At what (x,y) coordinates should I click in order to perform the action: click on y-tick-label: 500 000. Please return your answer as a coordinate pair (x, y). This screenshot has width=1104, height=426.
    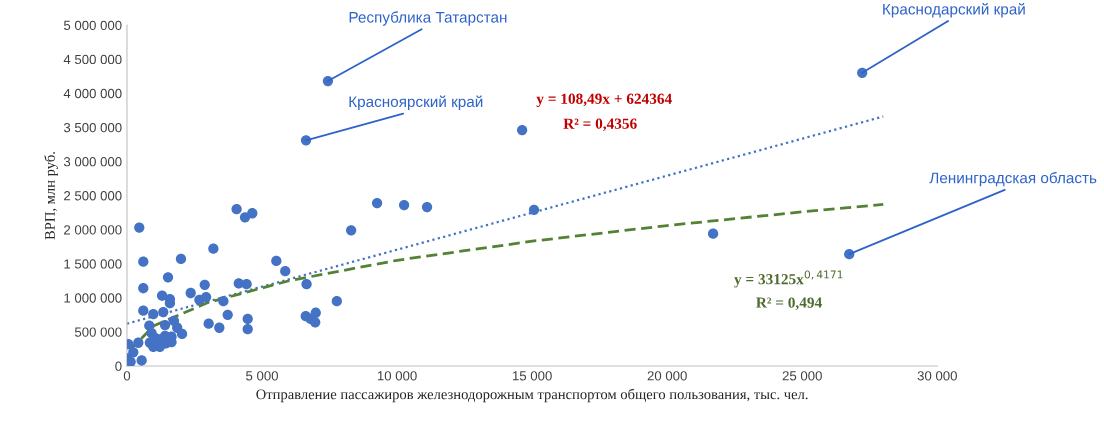
    Looking at the image, I should click on (98, 332).